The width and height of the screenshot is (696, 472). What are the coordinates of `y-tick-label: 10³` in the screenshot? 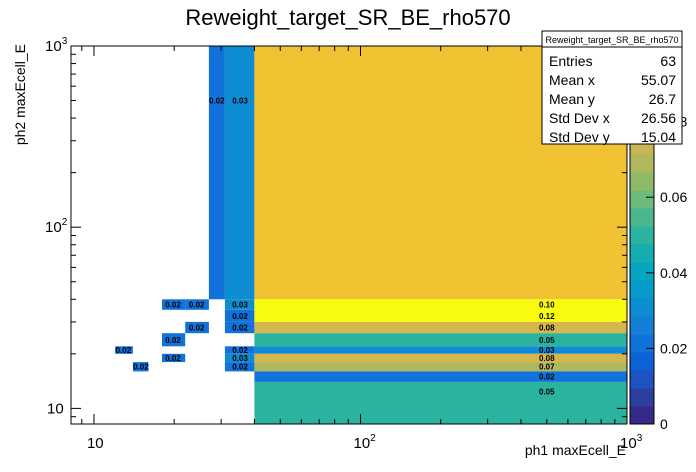 It's located at (56, 45).